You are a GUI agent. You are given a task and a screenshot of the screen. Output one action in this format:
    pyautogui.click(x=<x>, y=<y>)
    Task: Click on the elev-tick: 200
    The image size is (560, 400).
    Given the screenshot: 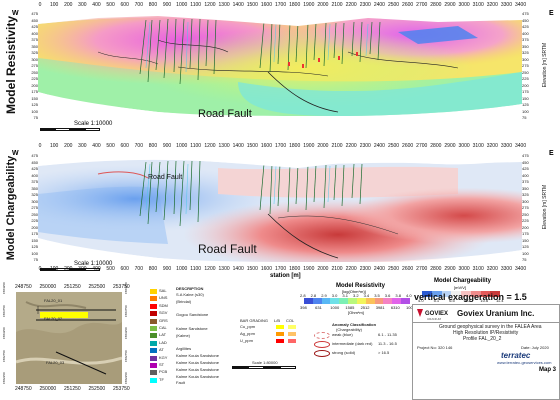 What is the action you would take?
    pyautogui.click(x=34, y=85)
    